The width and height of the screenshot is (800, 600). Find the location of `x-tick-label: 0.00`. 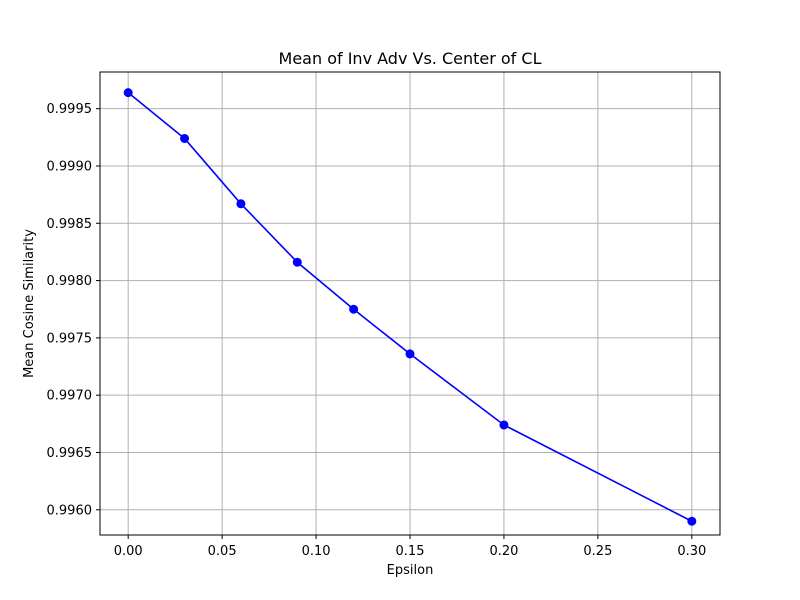

x-tick-label: 0.00 is located at coordinates (128, 551).